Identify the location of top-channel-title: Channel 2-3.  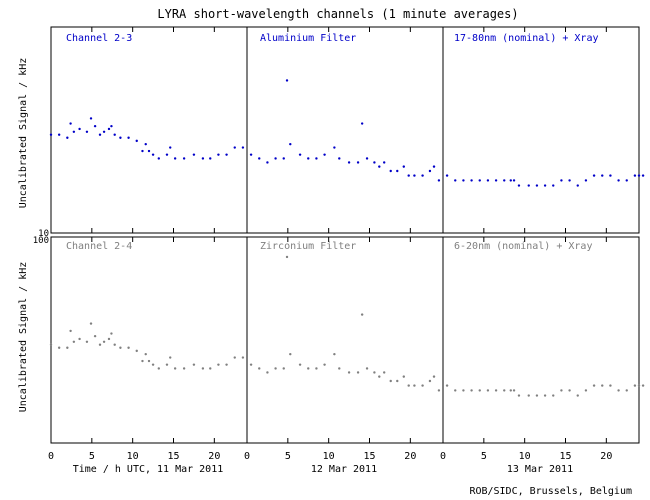
(99, 38).